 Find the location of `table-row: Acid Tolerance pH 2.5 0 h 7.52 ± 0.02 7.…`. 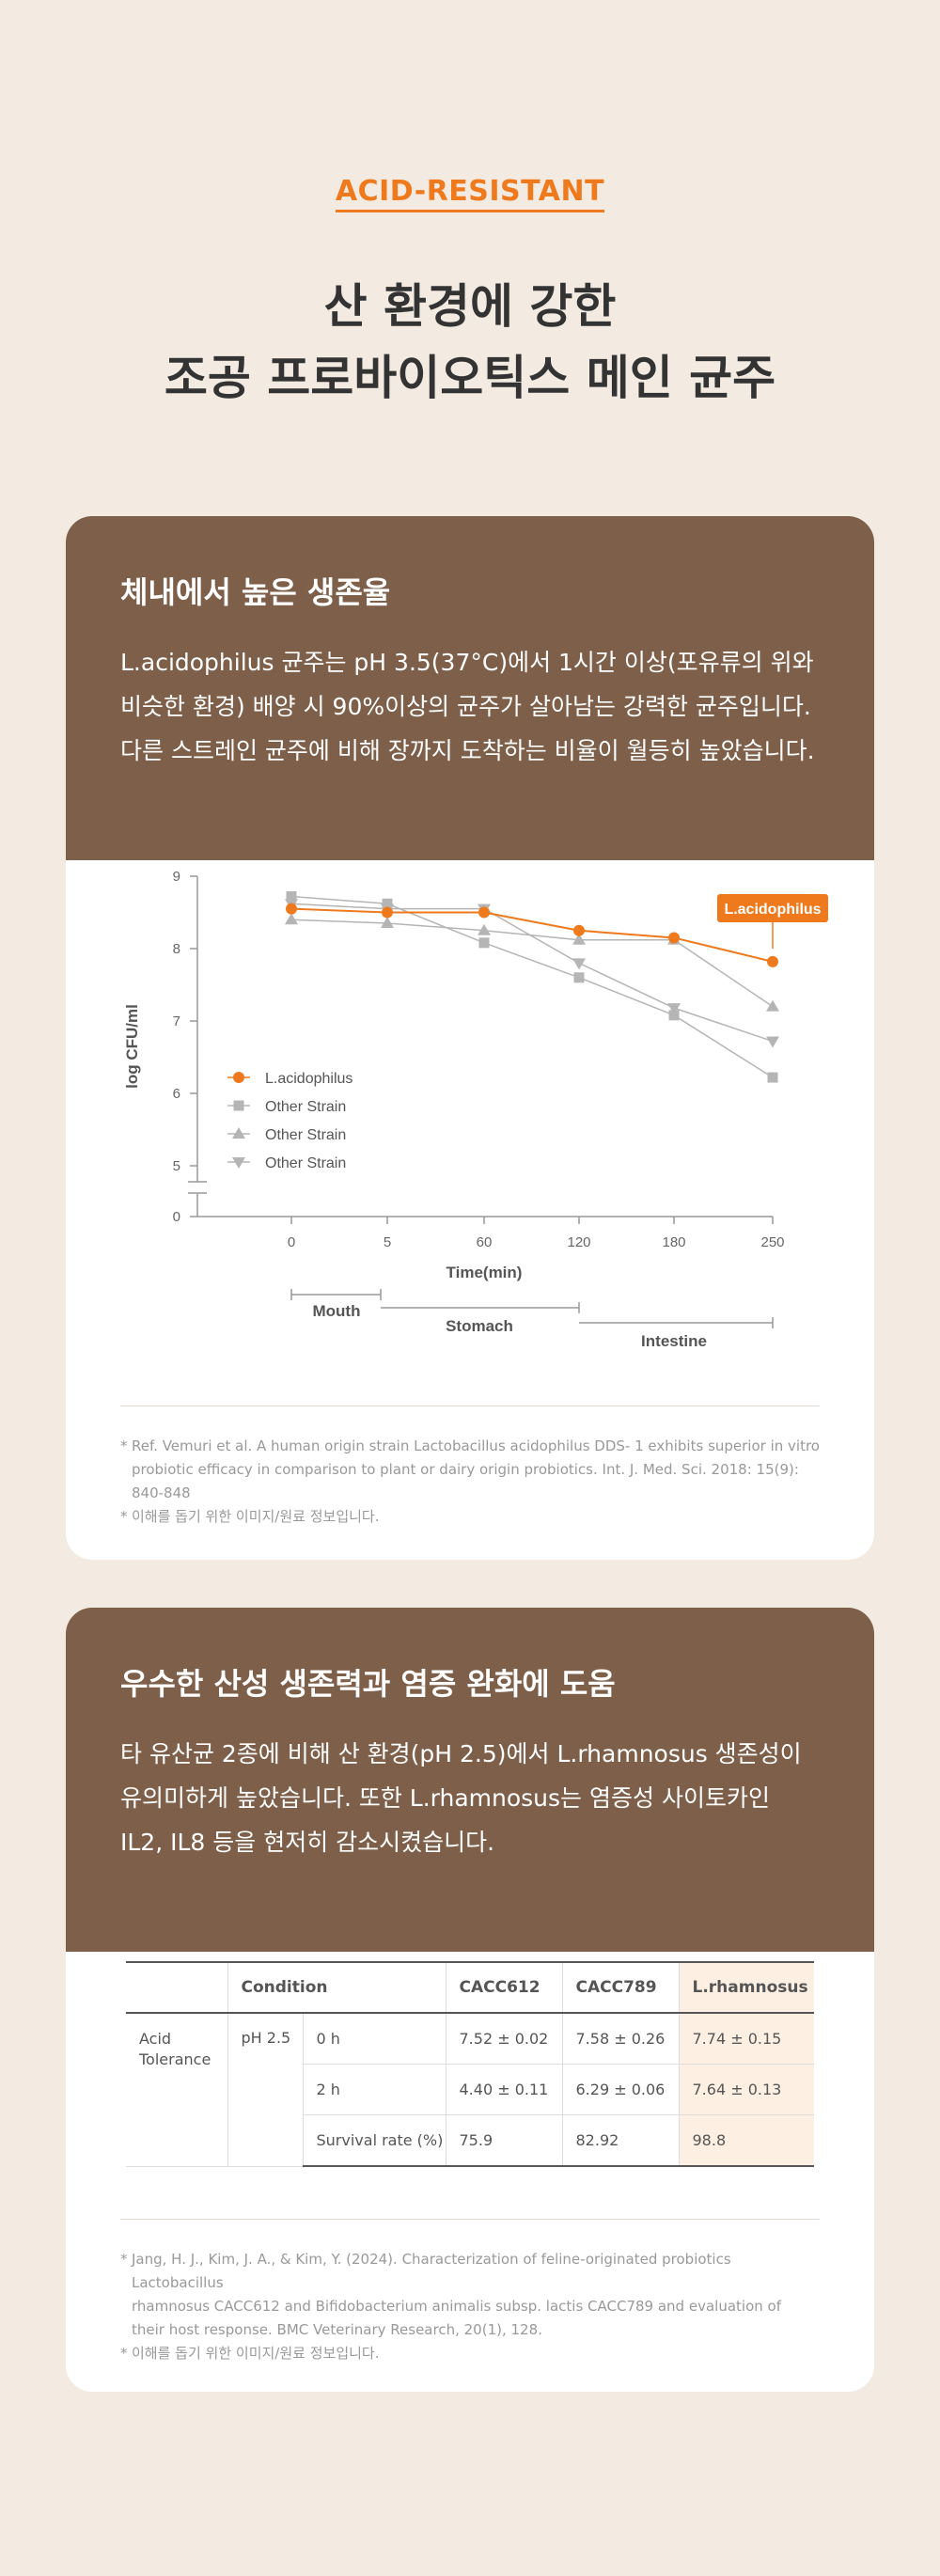

table-row: Acid Tolerance pH 2.5 0 h 7.52 ± 0.02 7.… is located at coordinates (470, 2090).